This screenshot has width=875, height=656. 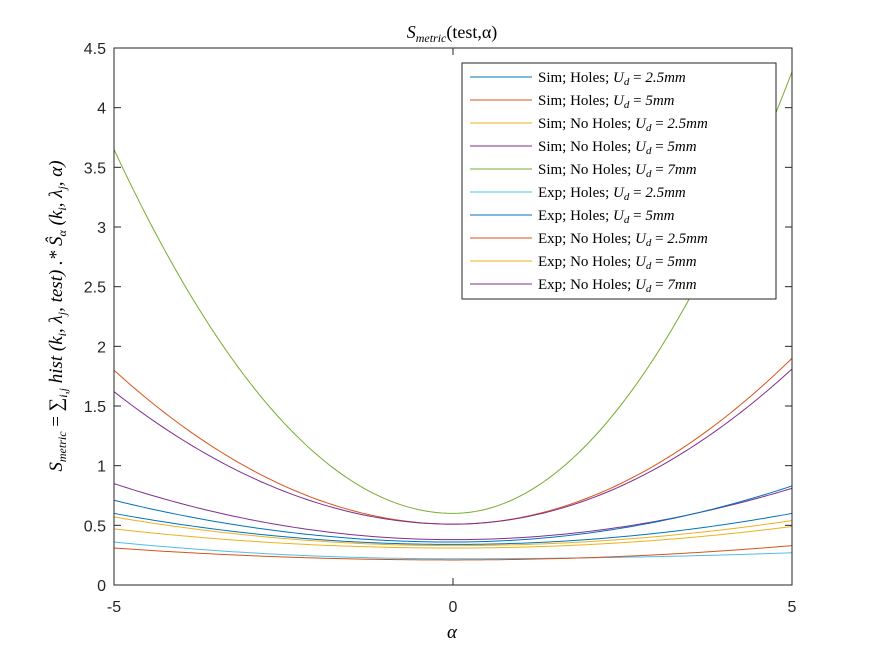 I want to click on y-tick-label: 4, so click(x=101, y=109).